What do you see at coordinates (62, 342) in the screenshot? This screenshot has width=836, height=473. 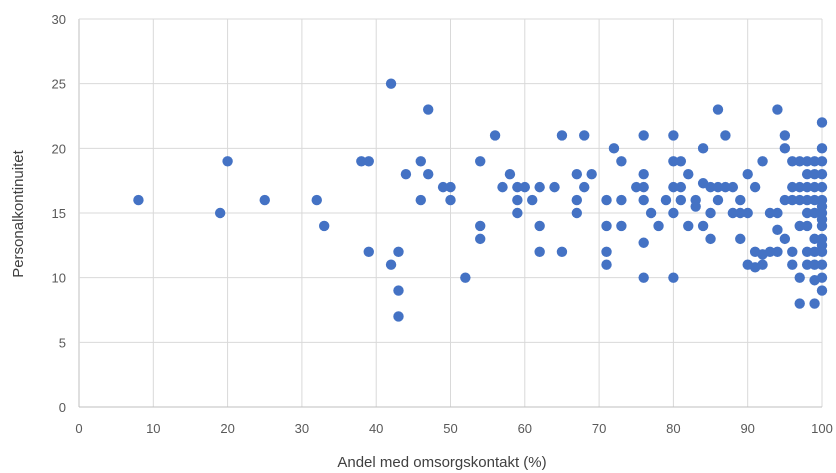 I see `y-tick-label: 5` at bounding box center [62, 342].